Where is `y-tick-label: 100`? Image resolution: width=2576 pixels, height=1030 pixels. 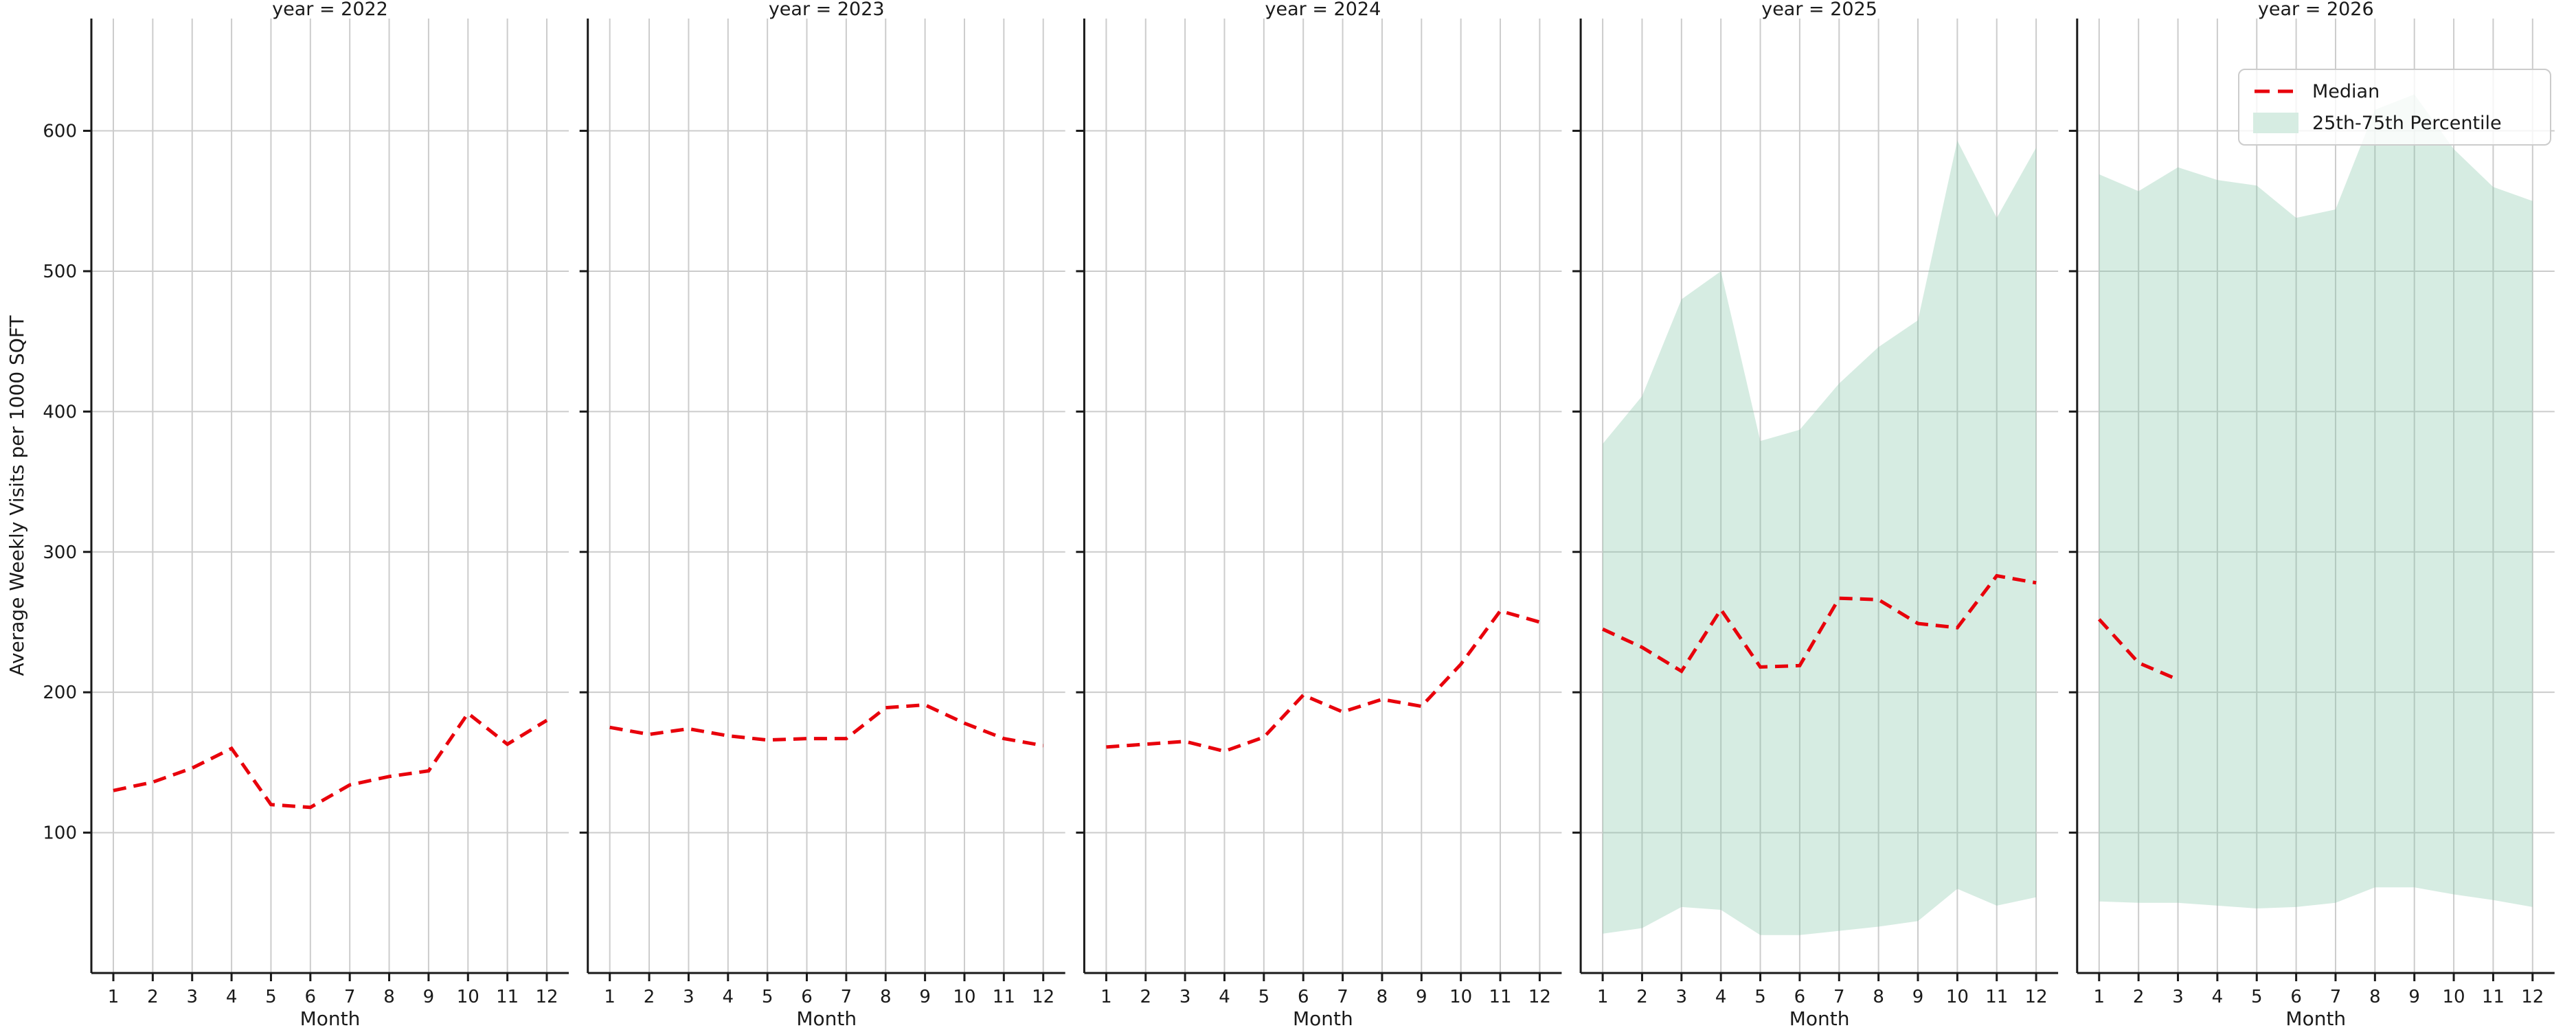
y-tick-label: 100 is located at coordinates (60, 833).